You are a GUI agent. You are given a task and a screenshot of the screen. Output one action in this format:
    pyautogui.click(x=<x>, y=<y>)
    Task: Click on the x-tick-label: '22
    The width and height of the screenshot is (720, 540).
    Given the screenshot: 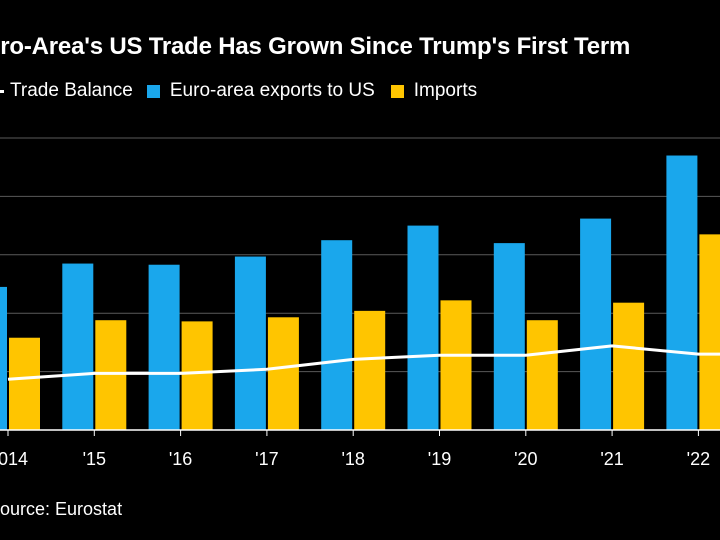 What is the action you would take?
    pyautogui.click(x=698, y=459)
    